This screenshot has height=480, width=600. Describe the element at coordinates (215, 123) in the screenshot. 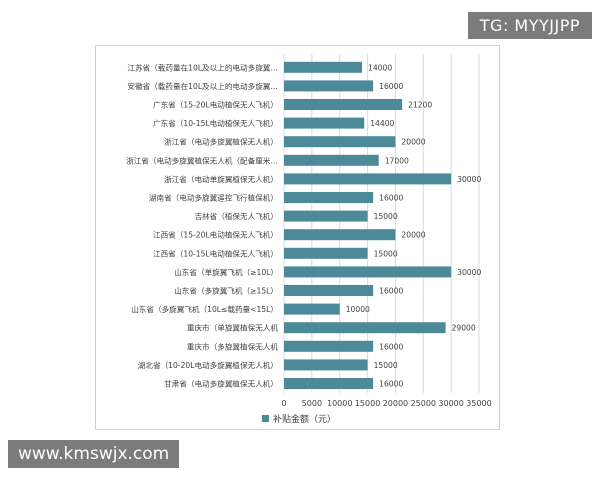

I see `category-label: 广东省（10-15L电动植保无人飞机）` at that location.